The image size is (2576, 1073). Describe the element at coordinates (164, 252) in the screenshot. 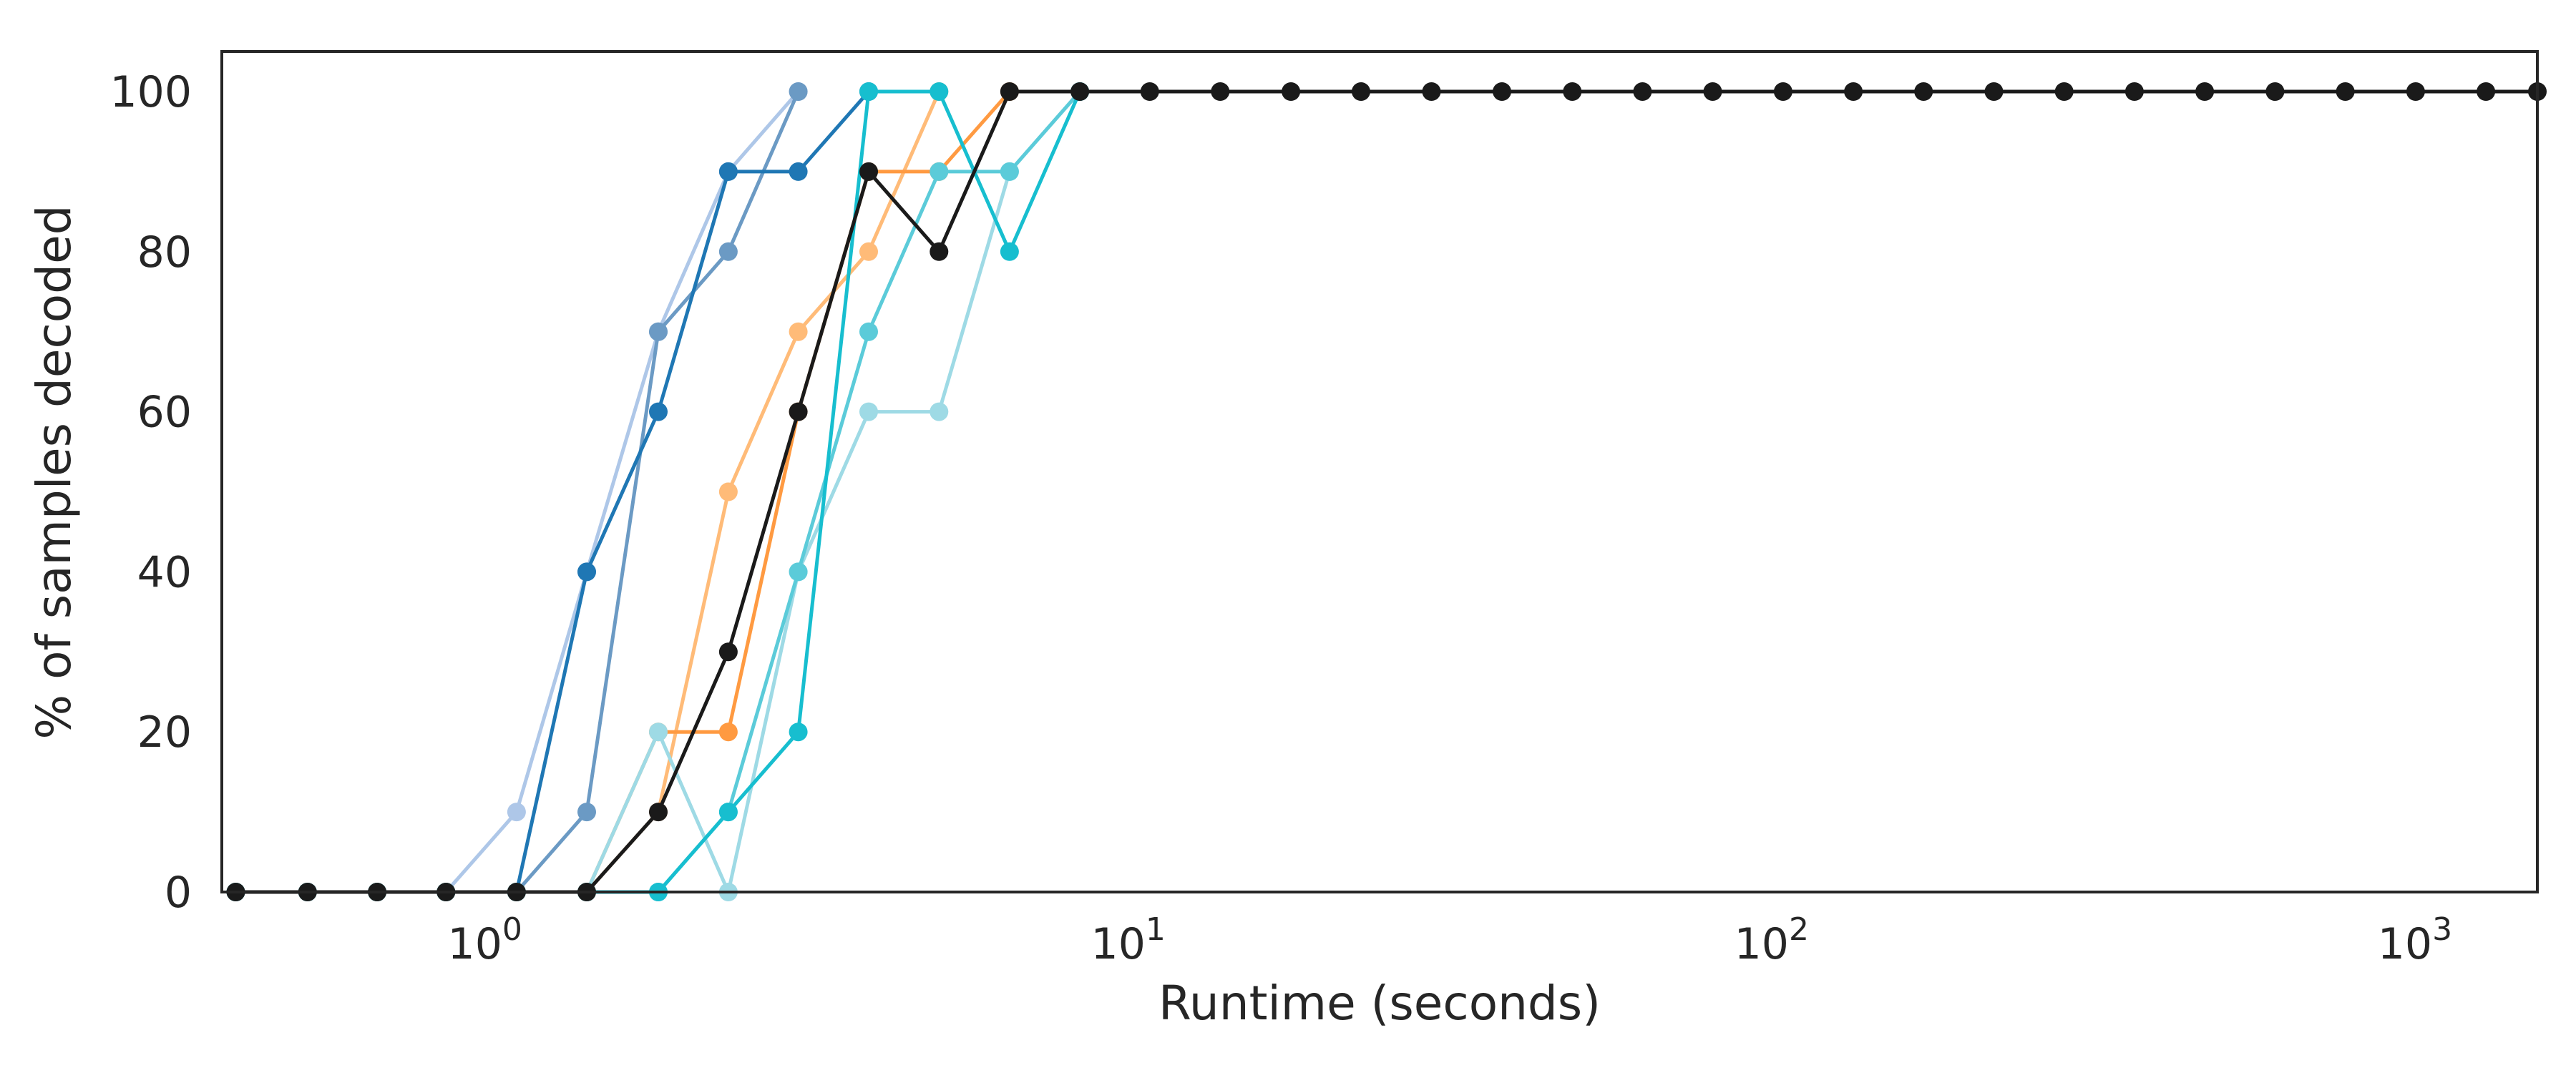

I see `y-tick-label: 80` at that location.